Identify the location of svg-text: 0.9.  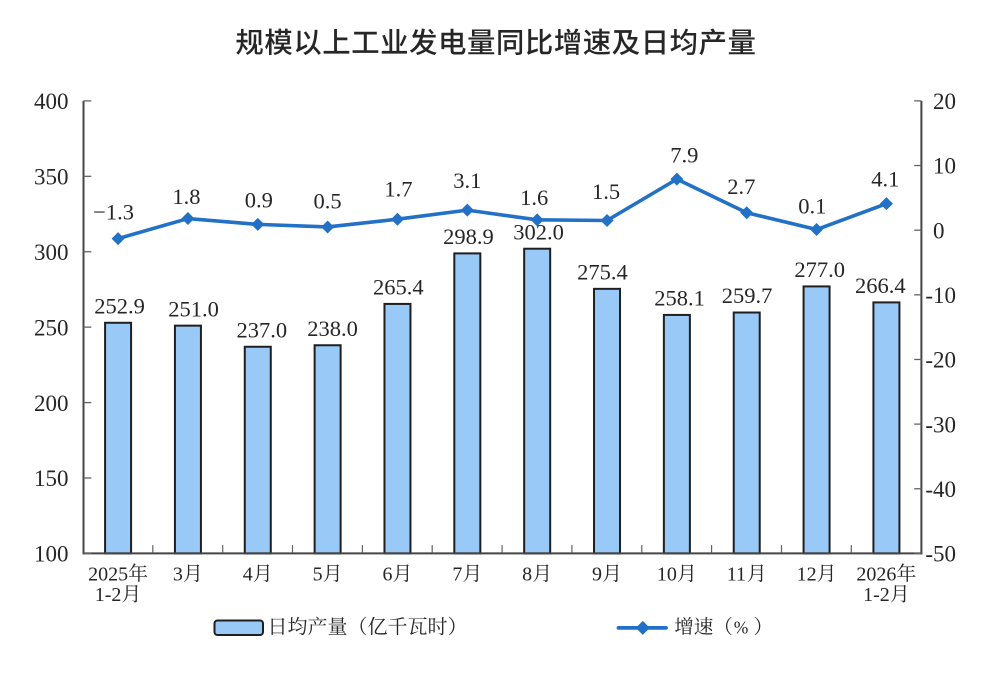
(259, 200).